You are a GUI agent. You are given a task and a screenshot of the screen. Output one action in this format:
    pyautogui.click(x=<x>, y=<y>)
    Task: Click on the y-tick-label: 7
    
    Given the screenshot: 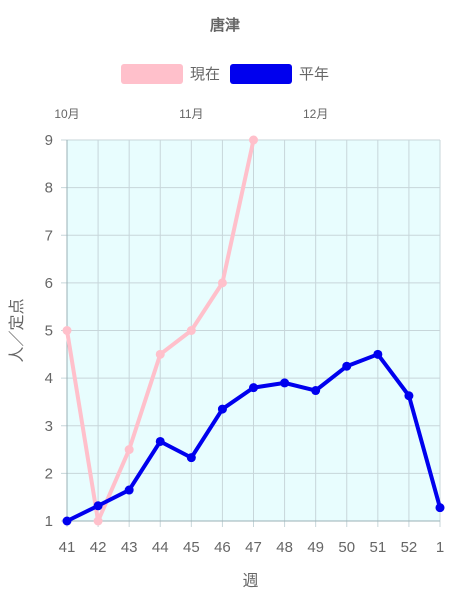 What is the action you would take?
    pyautogui.click(x=49, y=235)
    